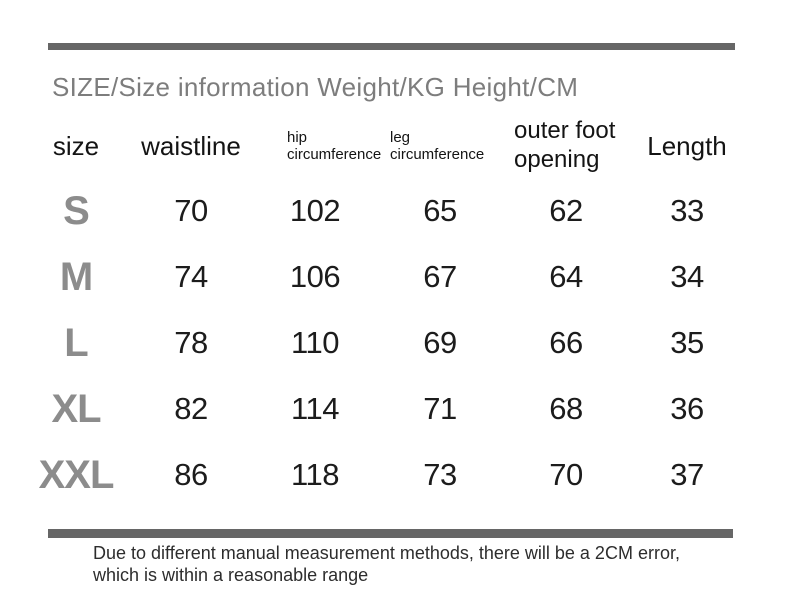 This screenshot has width=790, height=609. What do you see at coordinates (191, 408) in the screenshot?
I see `cell-xl-waistline: 82` at bounding box center [191, 408].